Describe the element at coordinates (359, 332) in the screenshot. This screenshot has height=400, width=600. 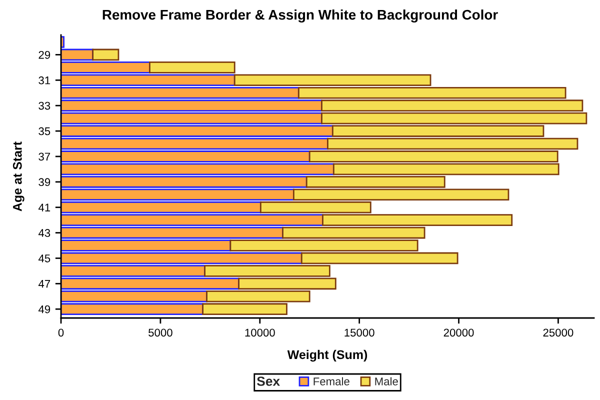
I see `x-tick-label: 15000` at that location.